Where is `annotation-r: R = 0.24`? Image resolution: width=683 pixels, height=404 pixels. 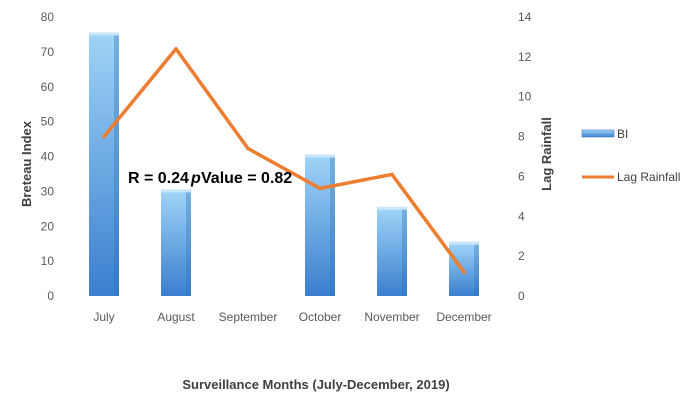
annotation-r: R = 0.24 is located at coordinates (158, 178).